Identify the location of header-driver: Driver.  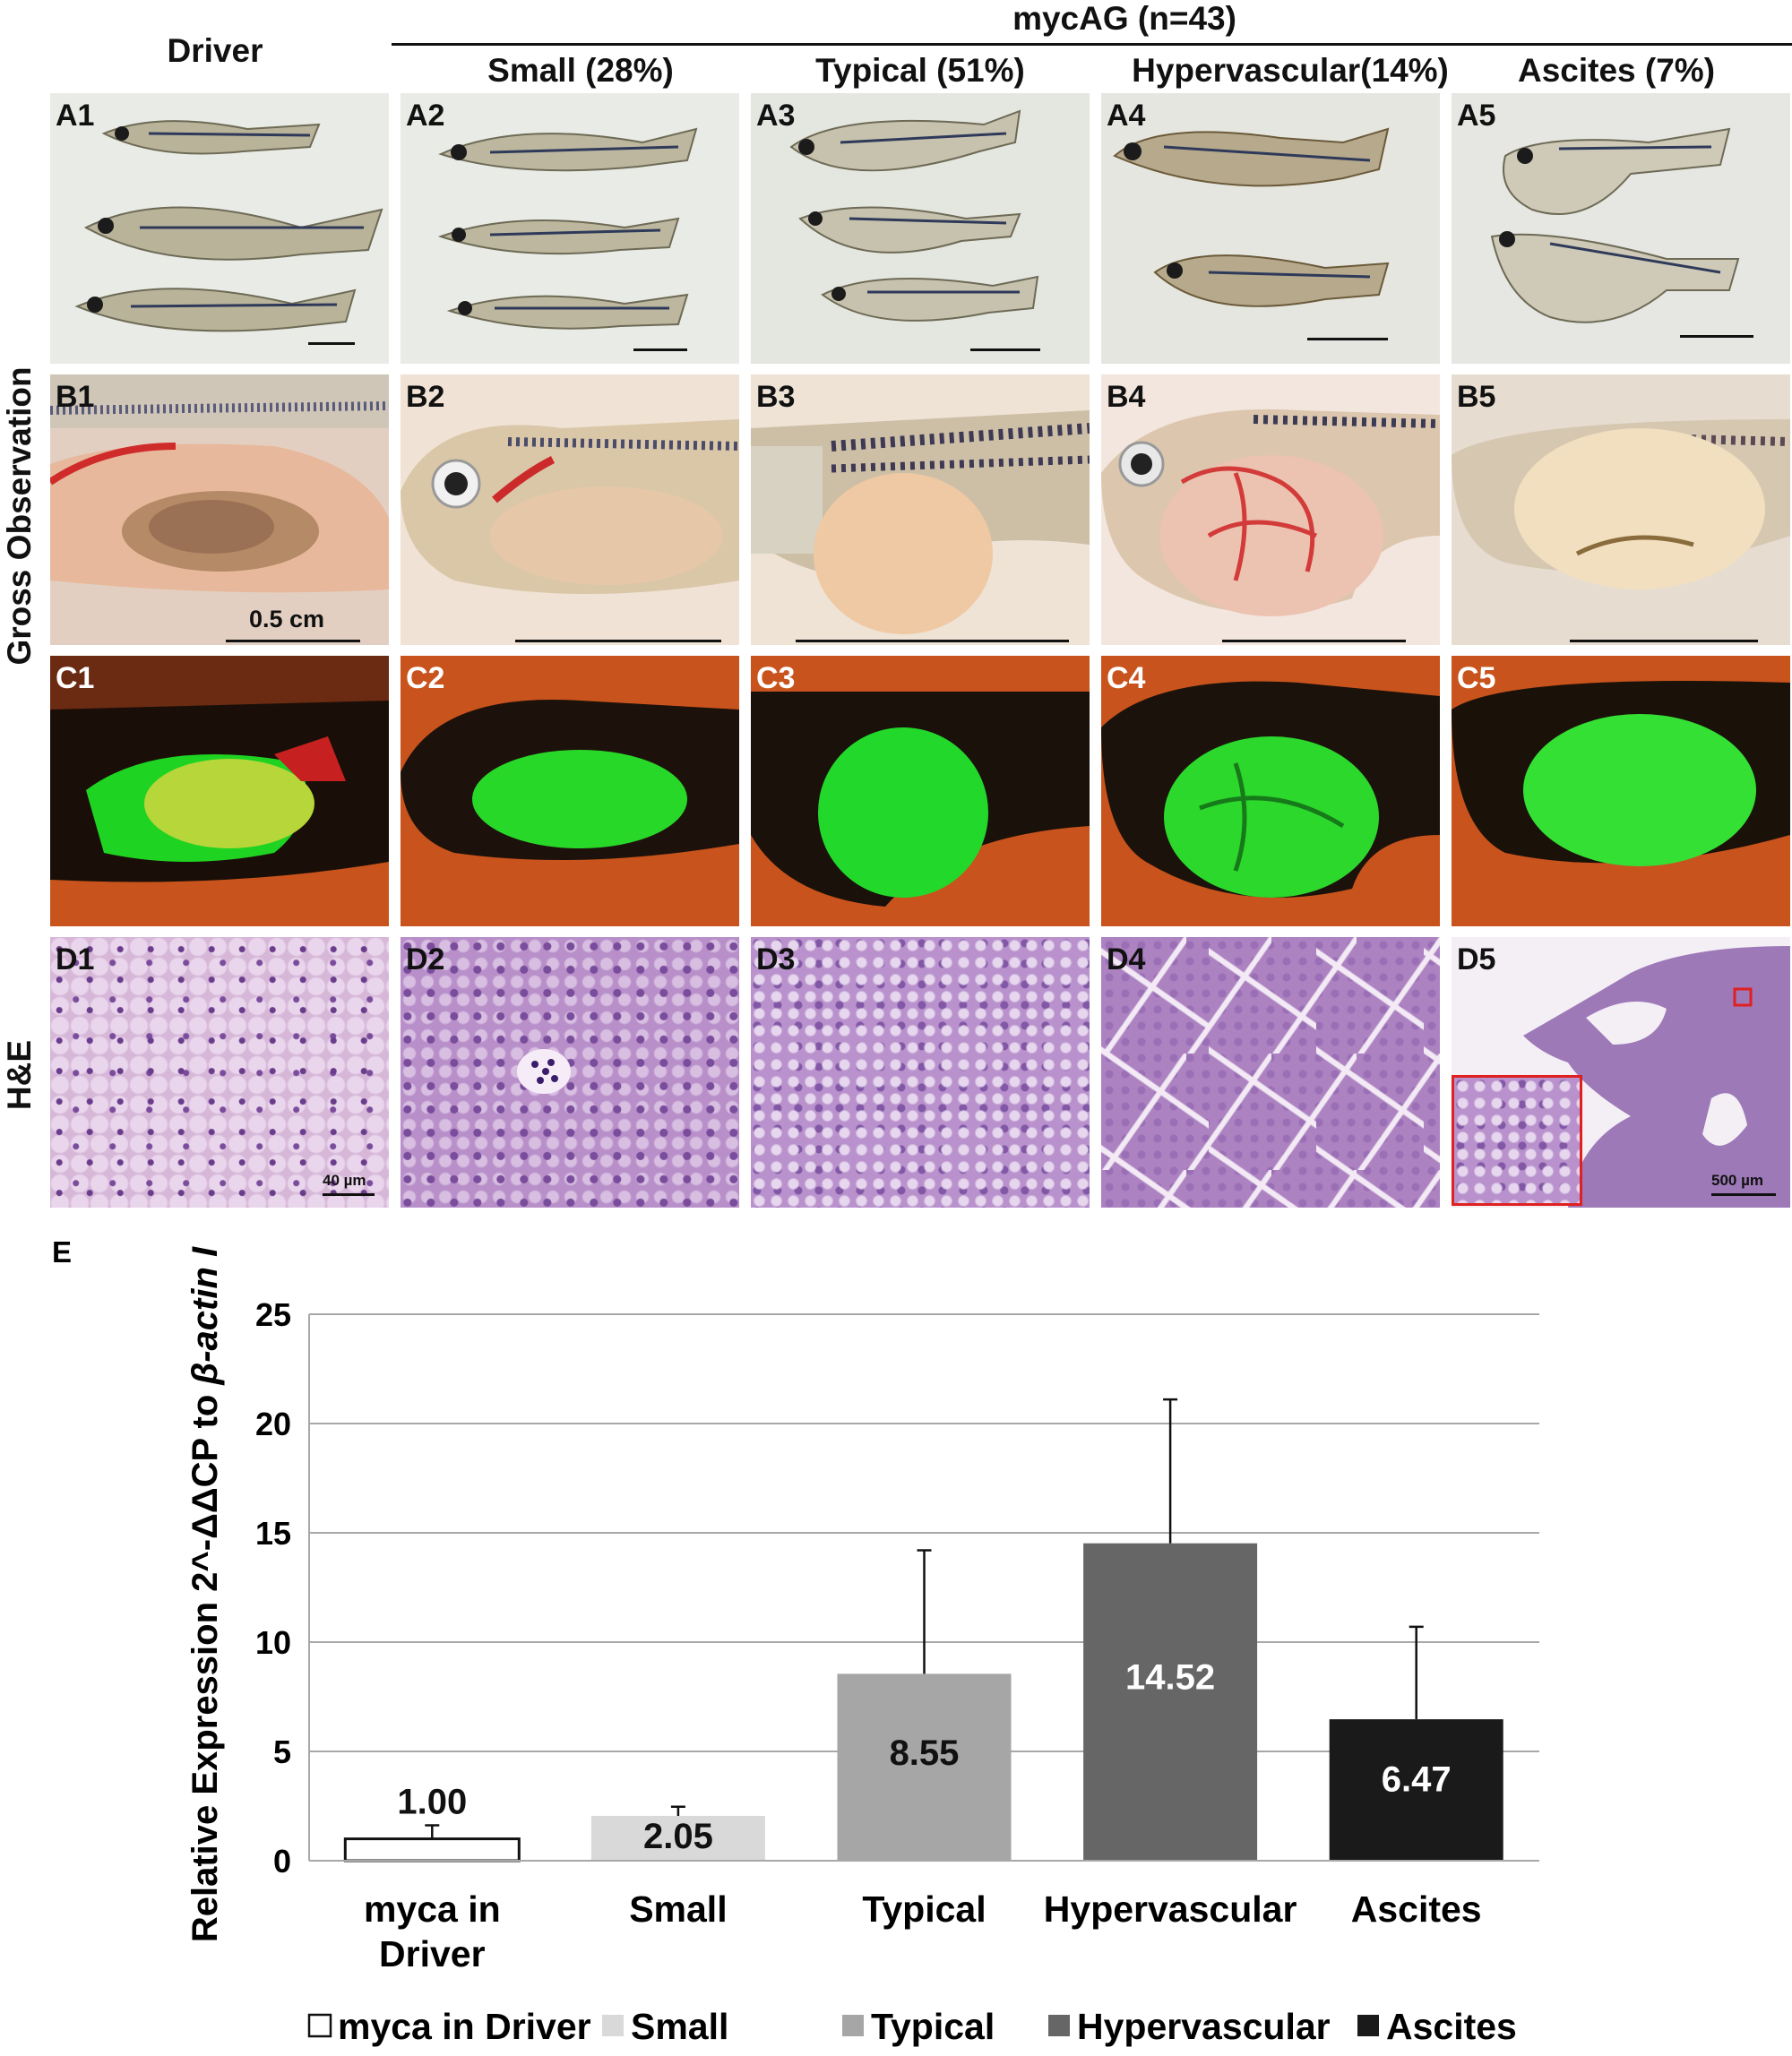
(215, 50).